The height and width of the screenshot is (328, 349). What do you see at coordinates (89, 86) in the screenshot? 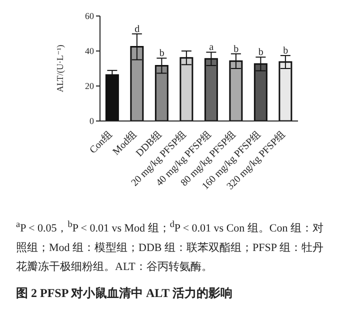
I see `y-tick-label: 20` at bounding box center [89, 86].